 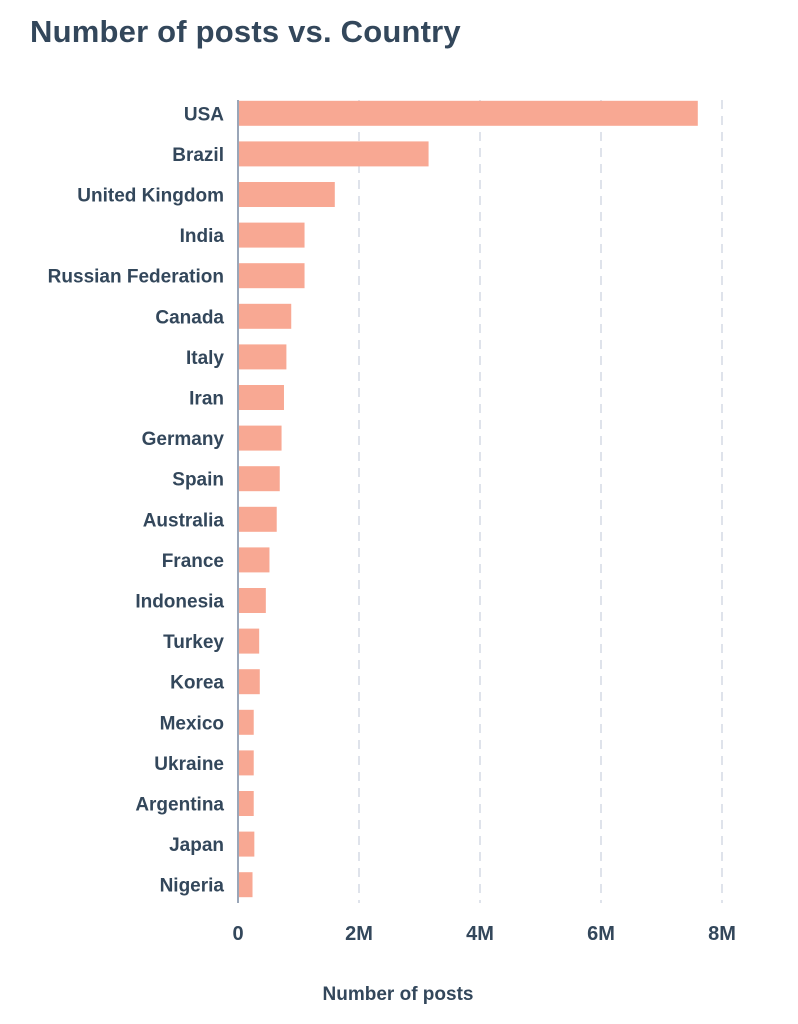 What do you see at coordinates (189, 317) in the screenshot?
I see `y-tick-label: Canada` at bounding box center [189, 317].